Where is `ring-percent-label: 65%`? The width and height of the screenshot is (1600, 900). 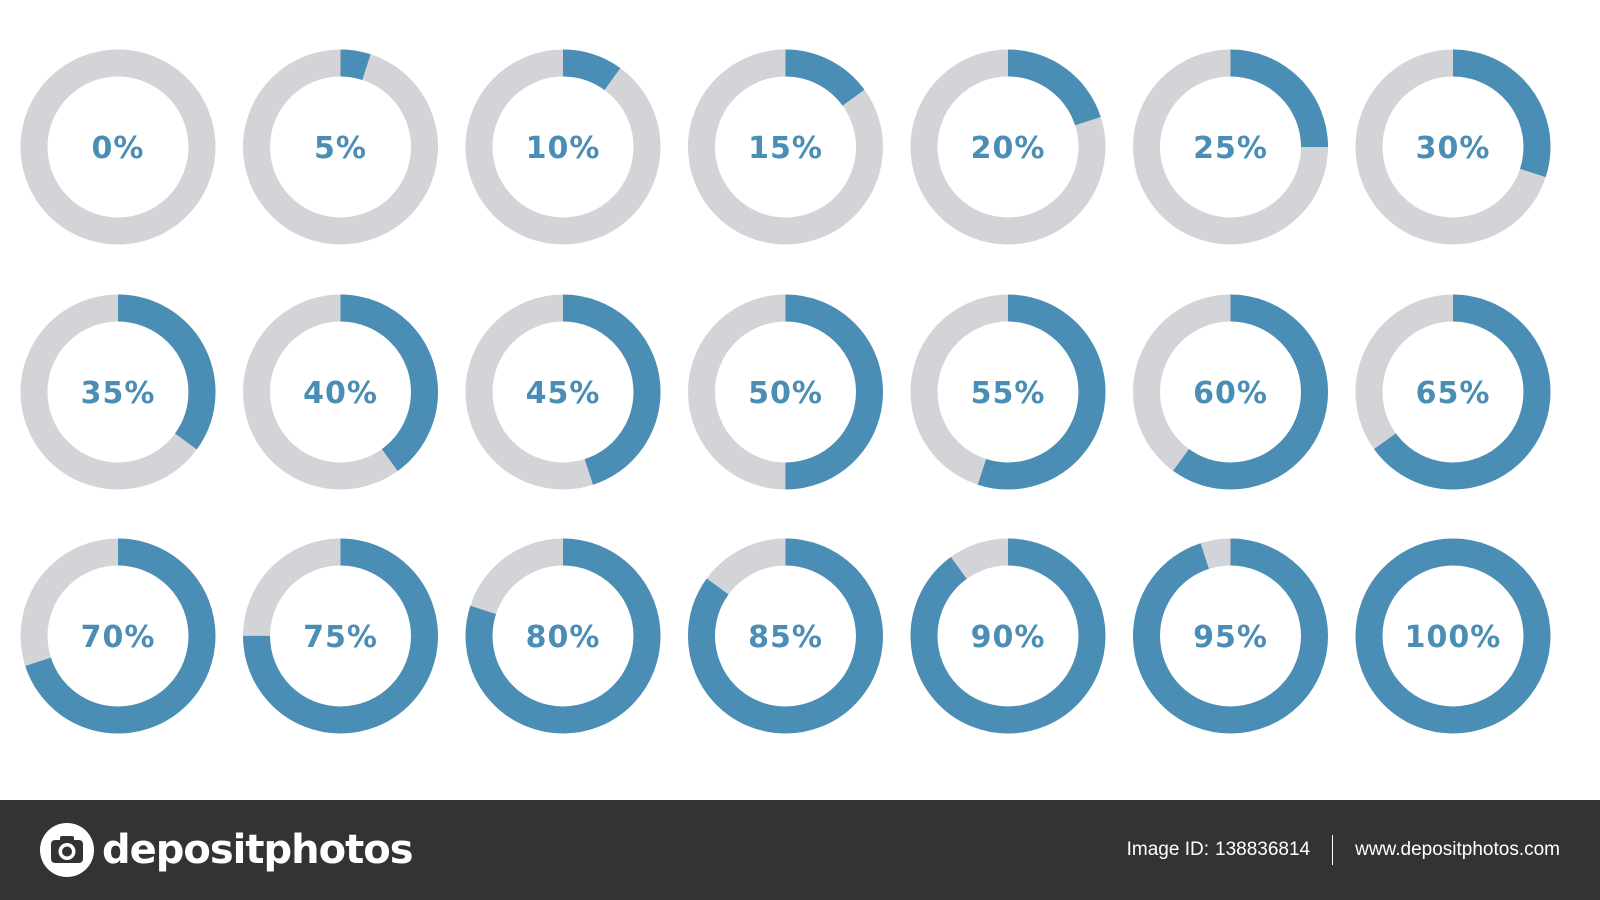 ring-percent-label: 65% is located at coordinates (1453, 393).